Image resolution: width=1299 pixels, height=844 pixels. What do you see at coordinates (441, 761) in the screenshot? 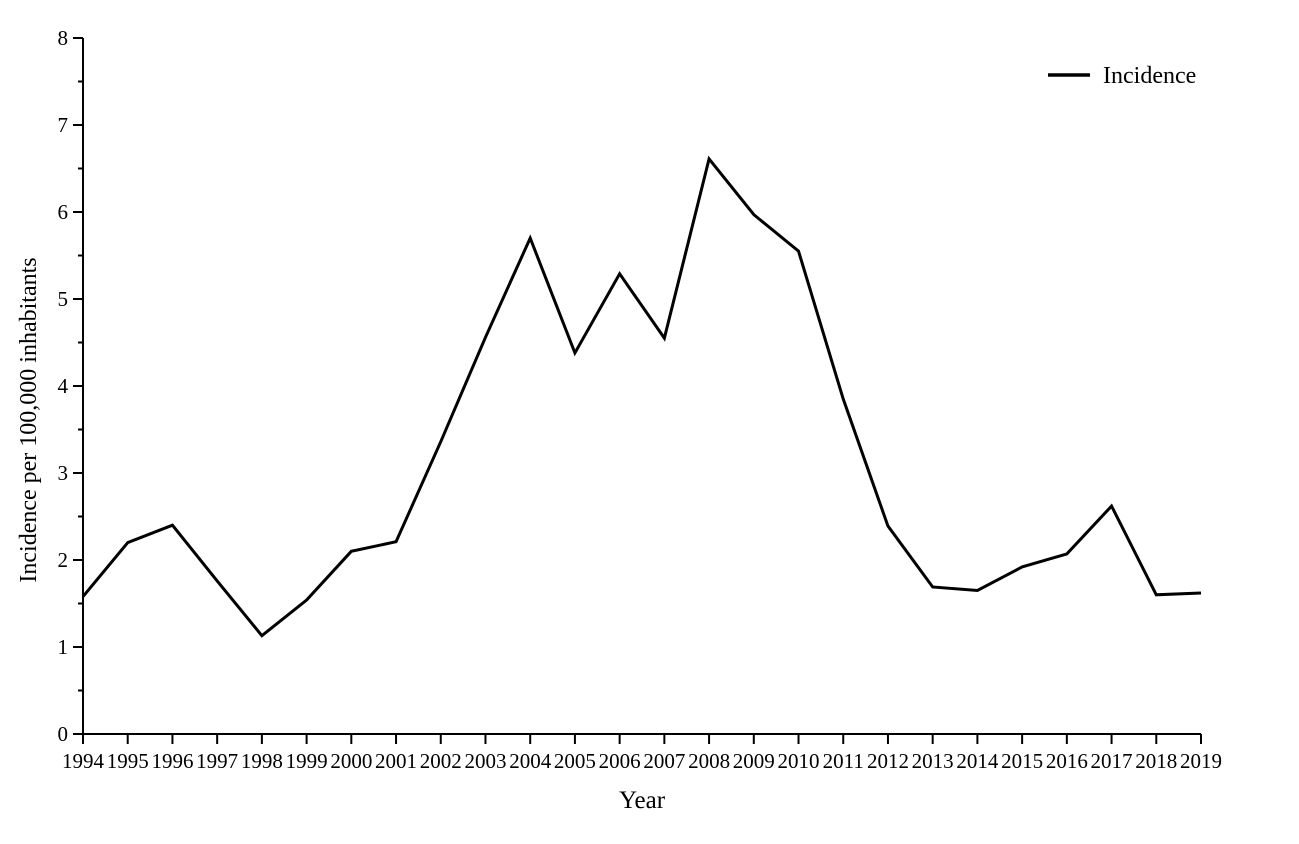
I see `x-tick-label: 2002` at bounding box center [441, 761].